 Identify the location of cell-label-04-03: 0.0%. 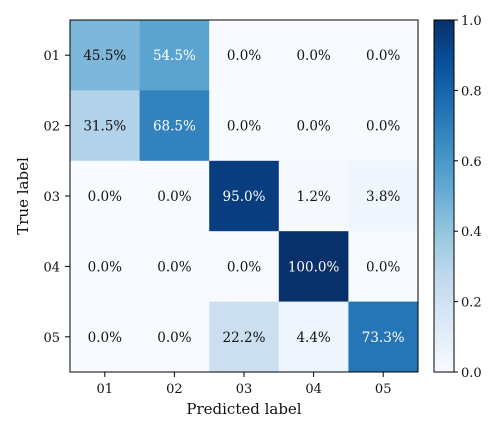
(244, 267).